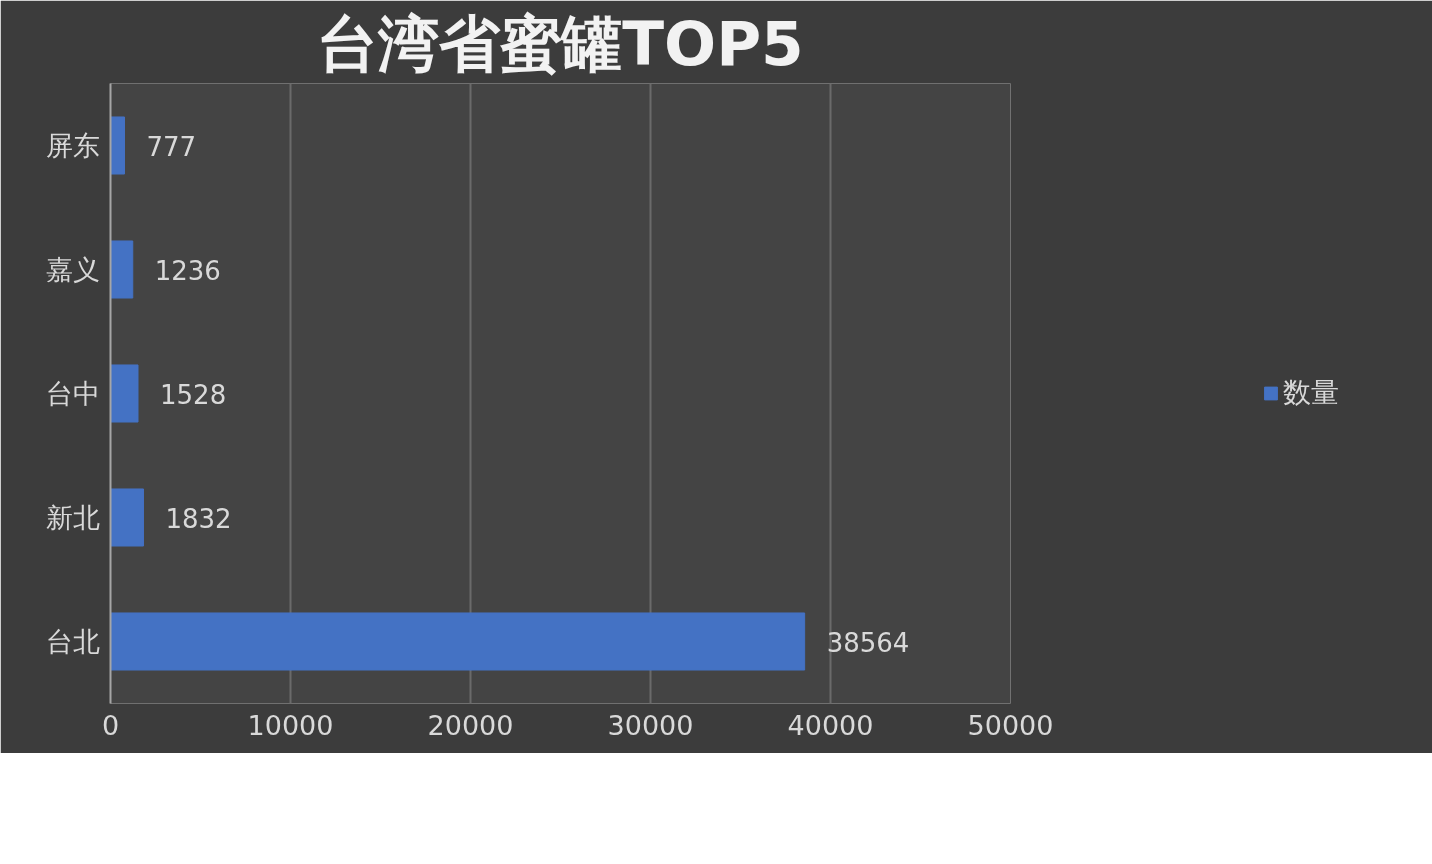 The height and width of the screenshot is (864, 1432). What do you see at coordinates (470, 725) in the screenshot?
I see `x-tick-label: 20000` at bounding box center [470, 725].